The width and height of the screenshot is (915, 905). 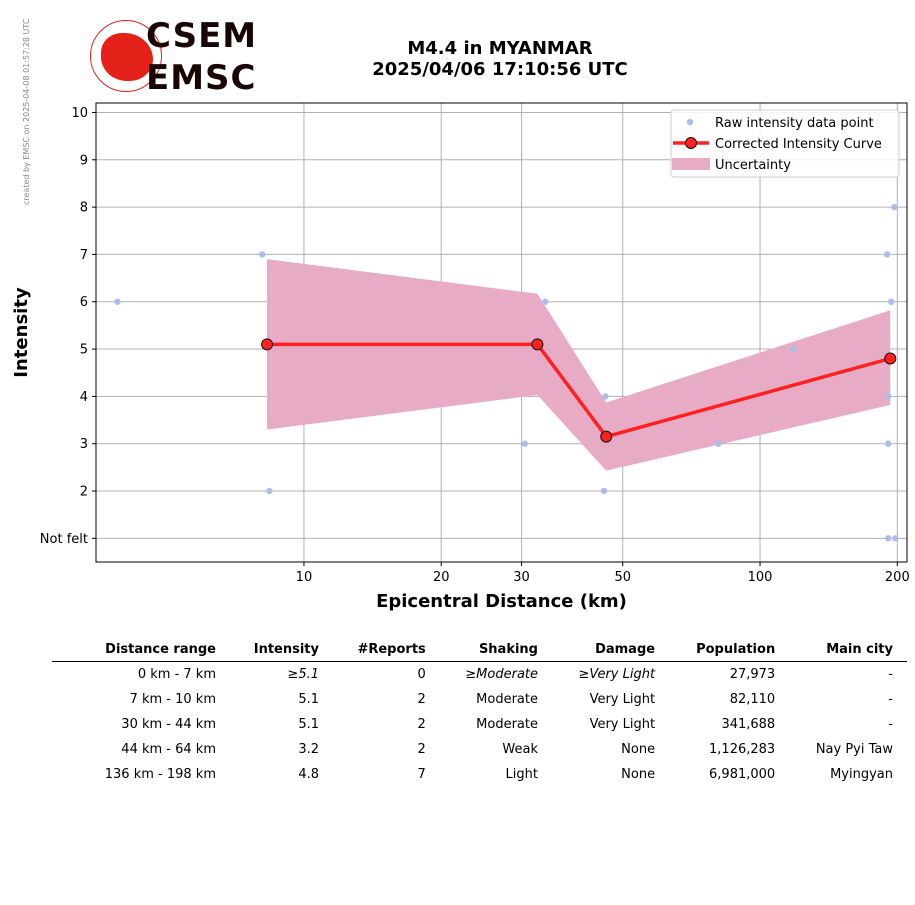 I want to click on chart-title: M4.4 in MYANMAR 2025/04/06 17:10:56 UTC, so click(x=500, y=59).